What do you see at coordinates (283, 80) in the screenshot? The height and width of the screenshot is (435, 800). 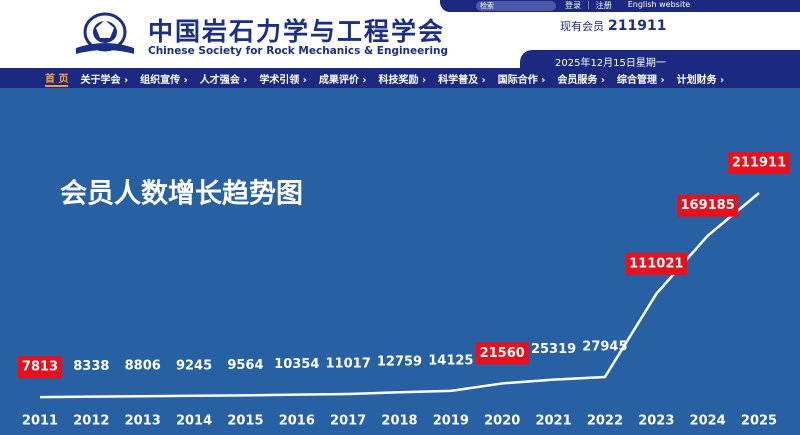 I see `nav-item: 学术引领 ›` at bounding box center [283, 80].